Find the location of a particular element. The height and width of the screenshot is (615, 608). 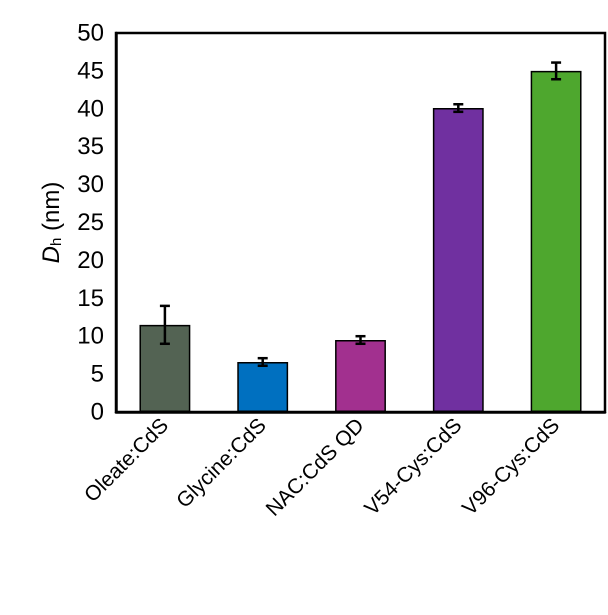

y-axis-title: Dh (nm) is located at coordinates (51, 223).